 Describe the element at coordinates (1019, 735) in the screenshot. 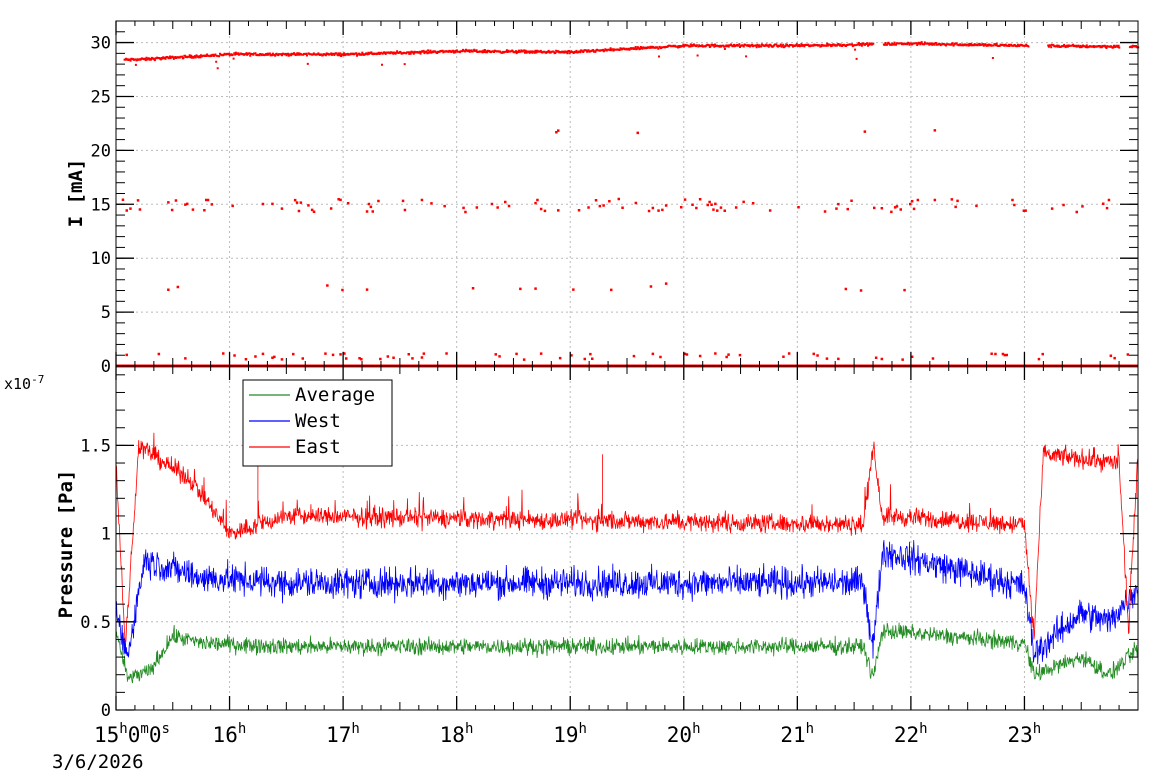

I see `time-tick-hour: 23` at that location.